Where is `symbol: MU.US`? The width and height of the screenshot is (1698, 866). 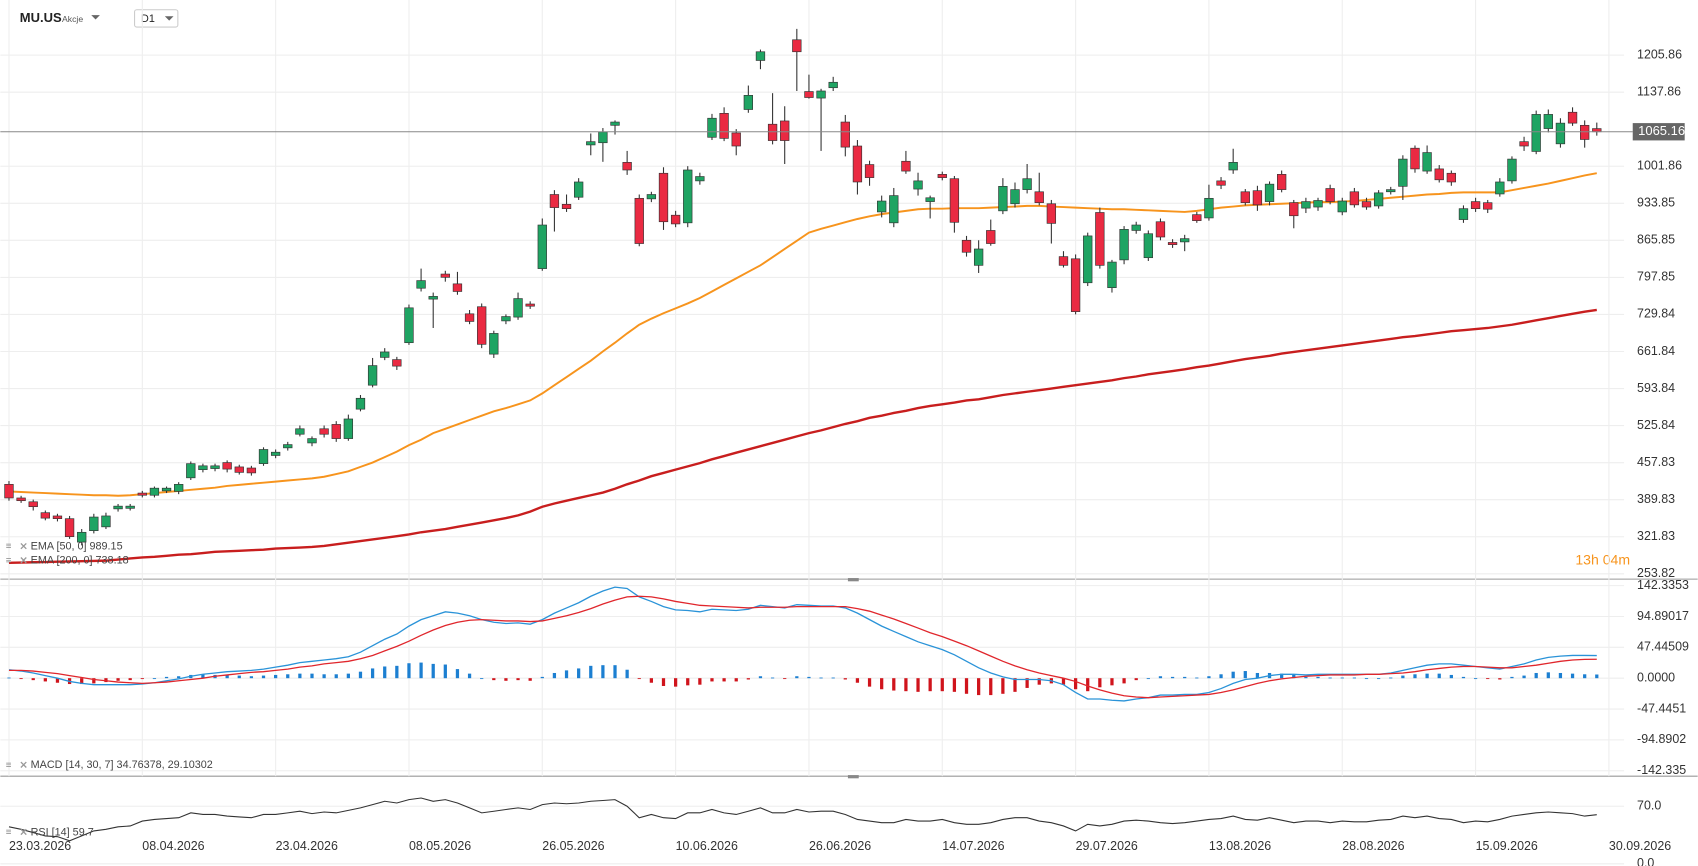 symbol: MU.US is located at coordinates (41, 17).